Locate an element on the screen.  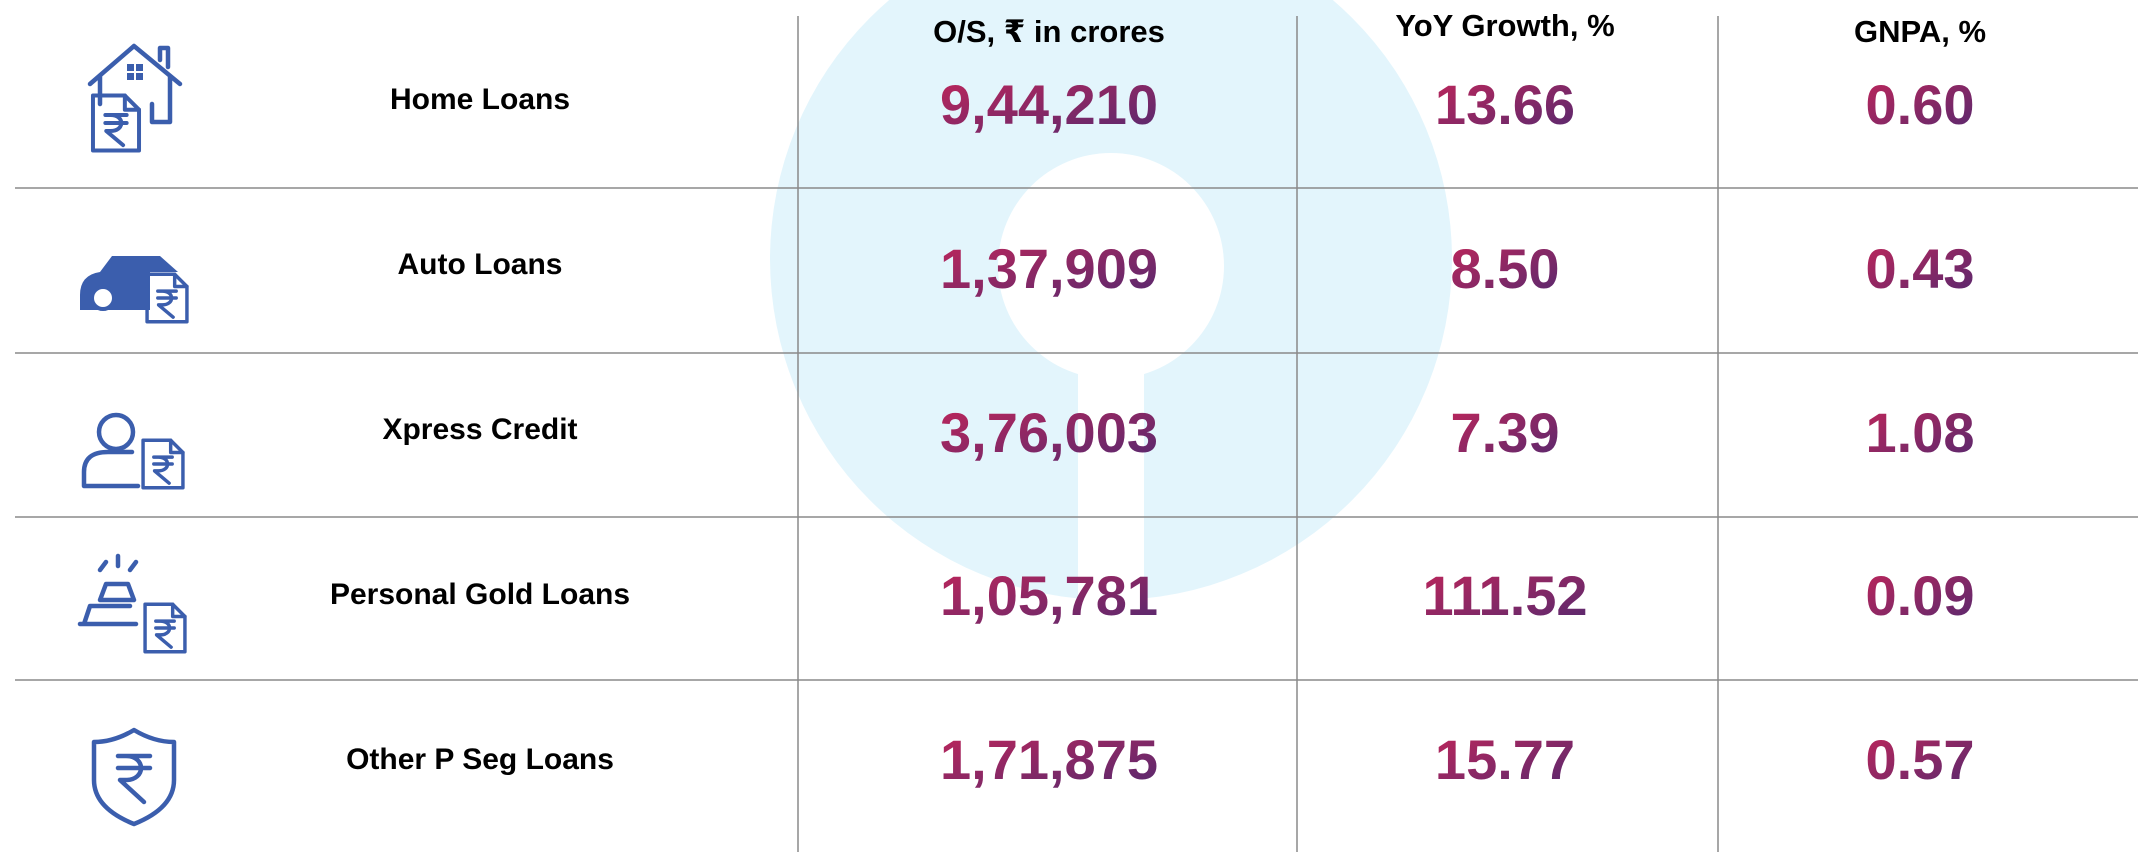
cell-value: 0.57 is located at coordinates (1920, 759).